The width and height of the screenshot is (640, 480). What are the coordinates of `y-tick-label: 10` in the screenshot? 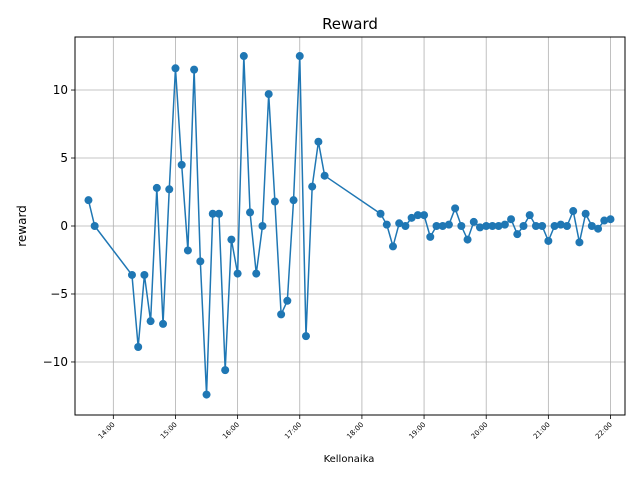 It's located at (60, 90).